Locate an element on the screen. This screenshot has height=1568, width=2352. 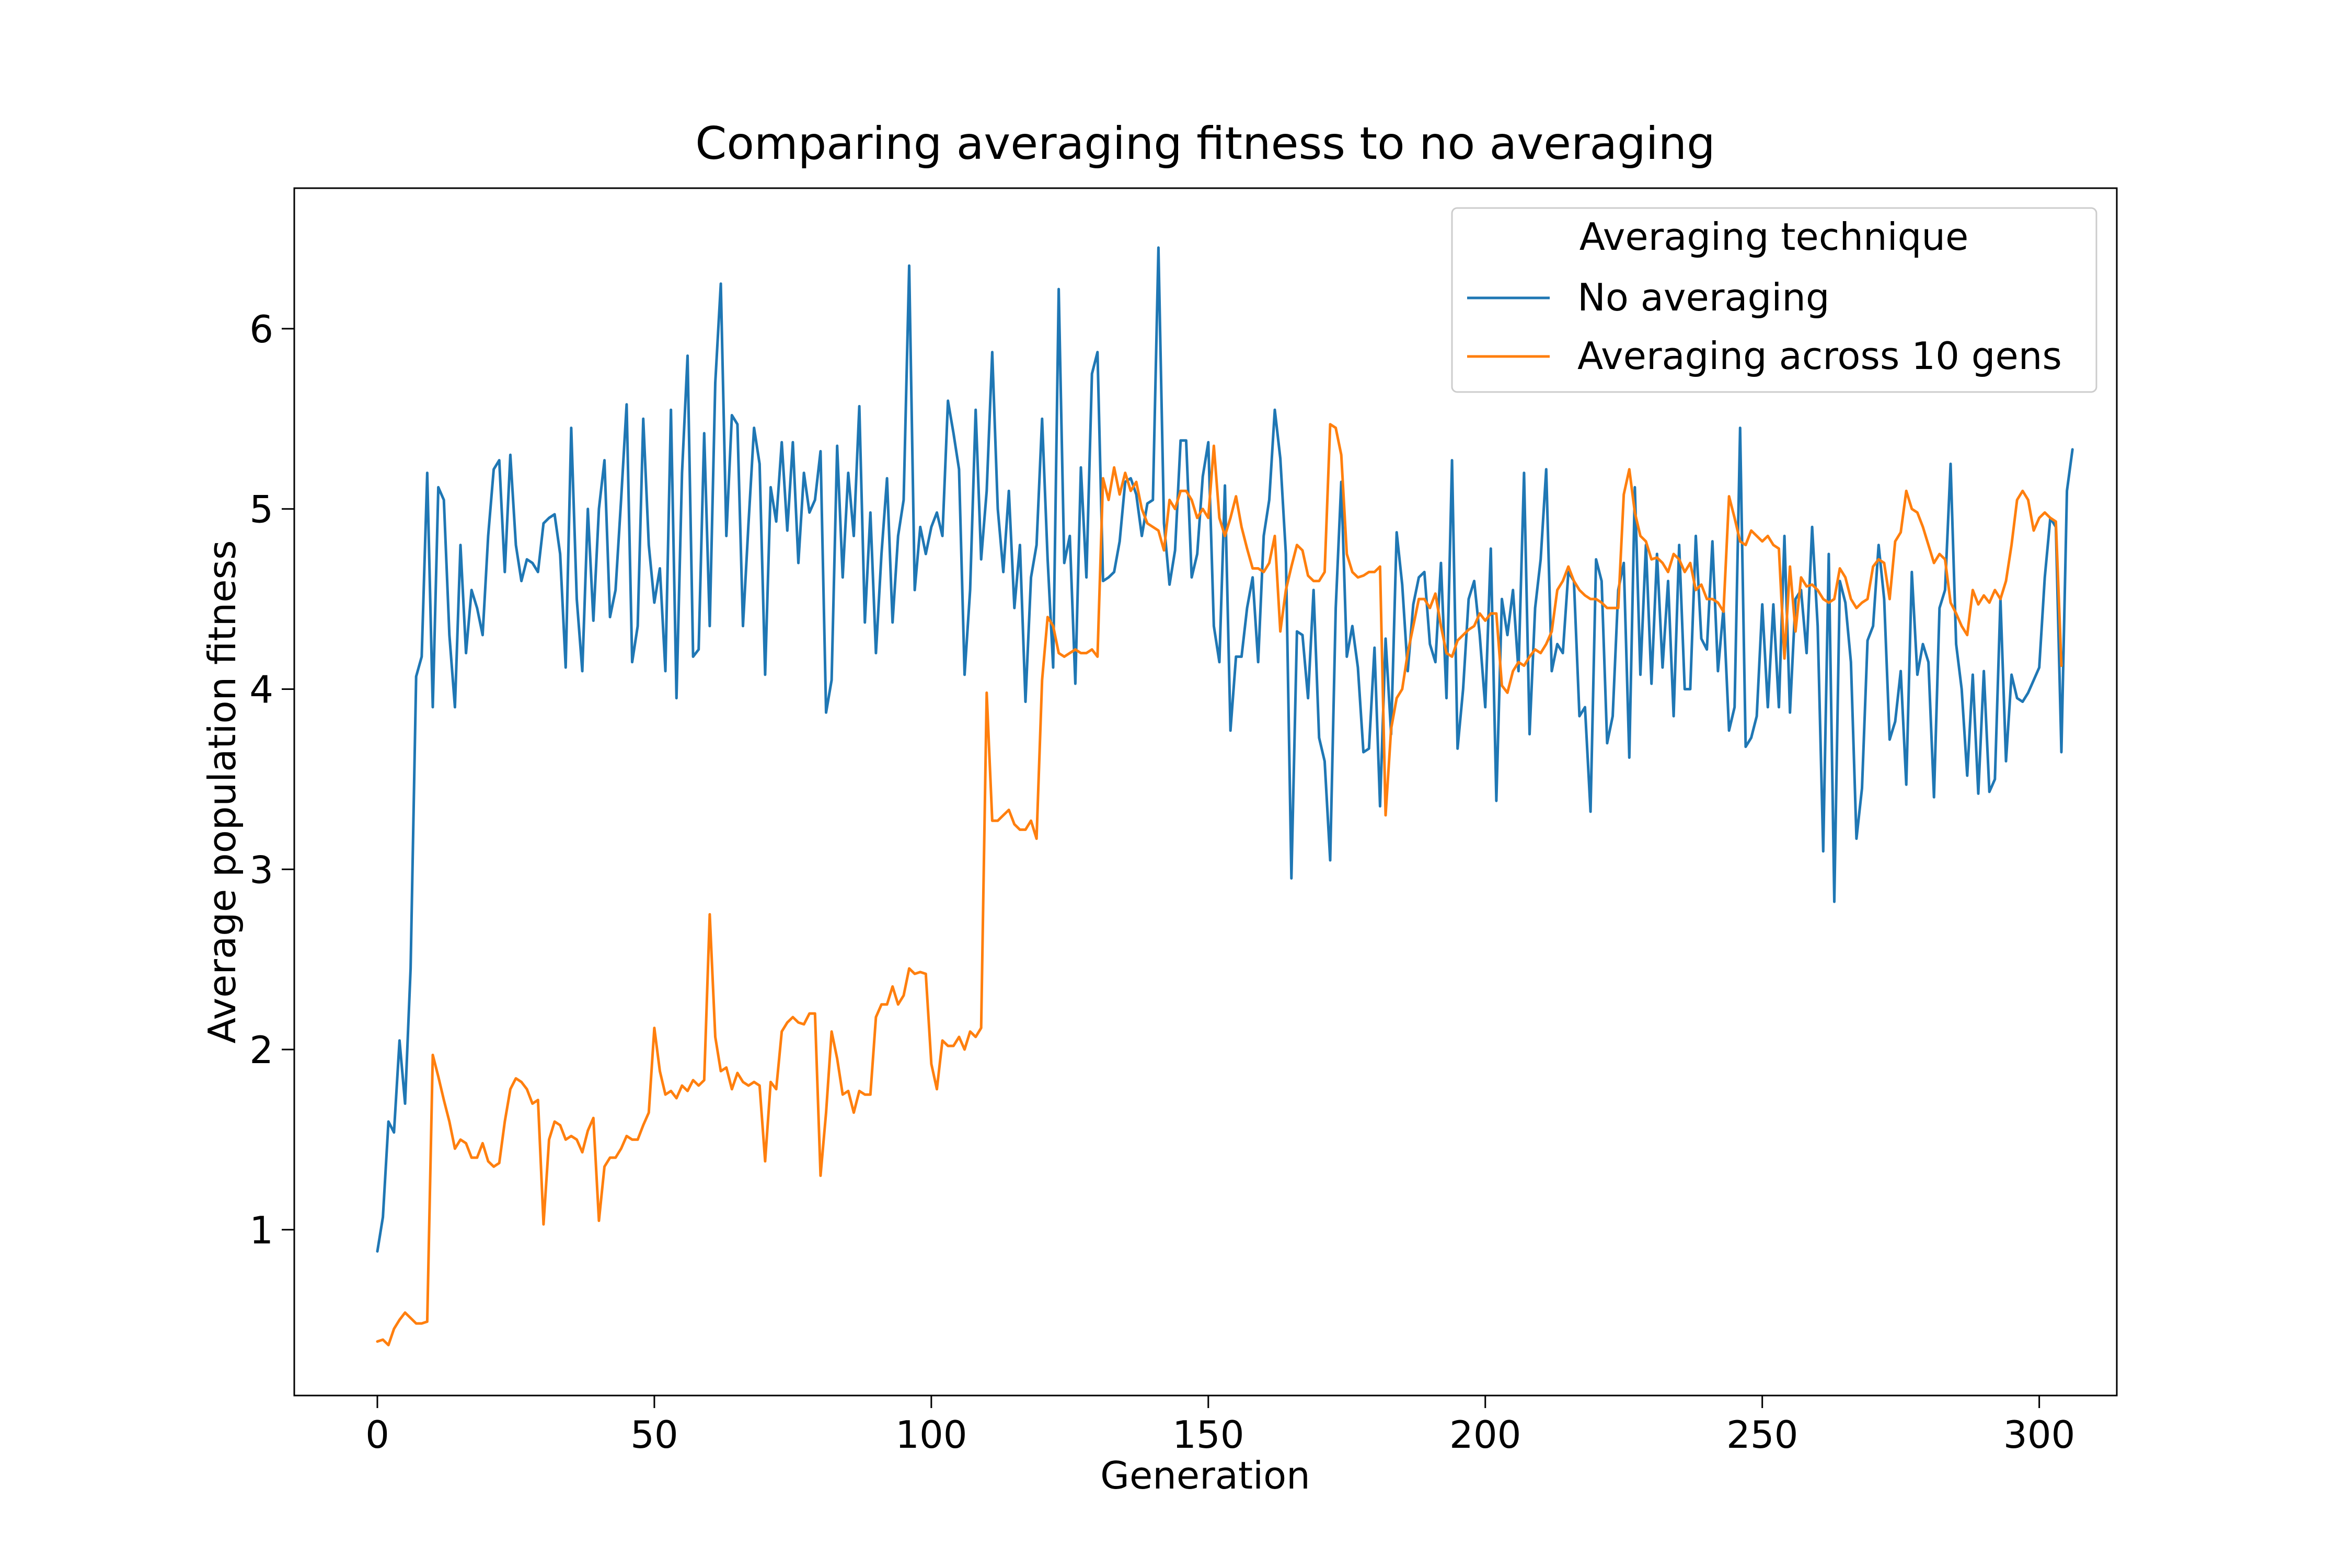
x-tick-label: 100 is located at coordinates (931, 1435).